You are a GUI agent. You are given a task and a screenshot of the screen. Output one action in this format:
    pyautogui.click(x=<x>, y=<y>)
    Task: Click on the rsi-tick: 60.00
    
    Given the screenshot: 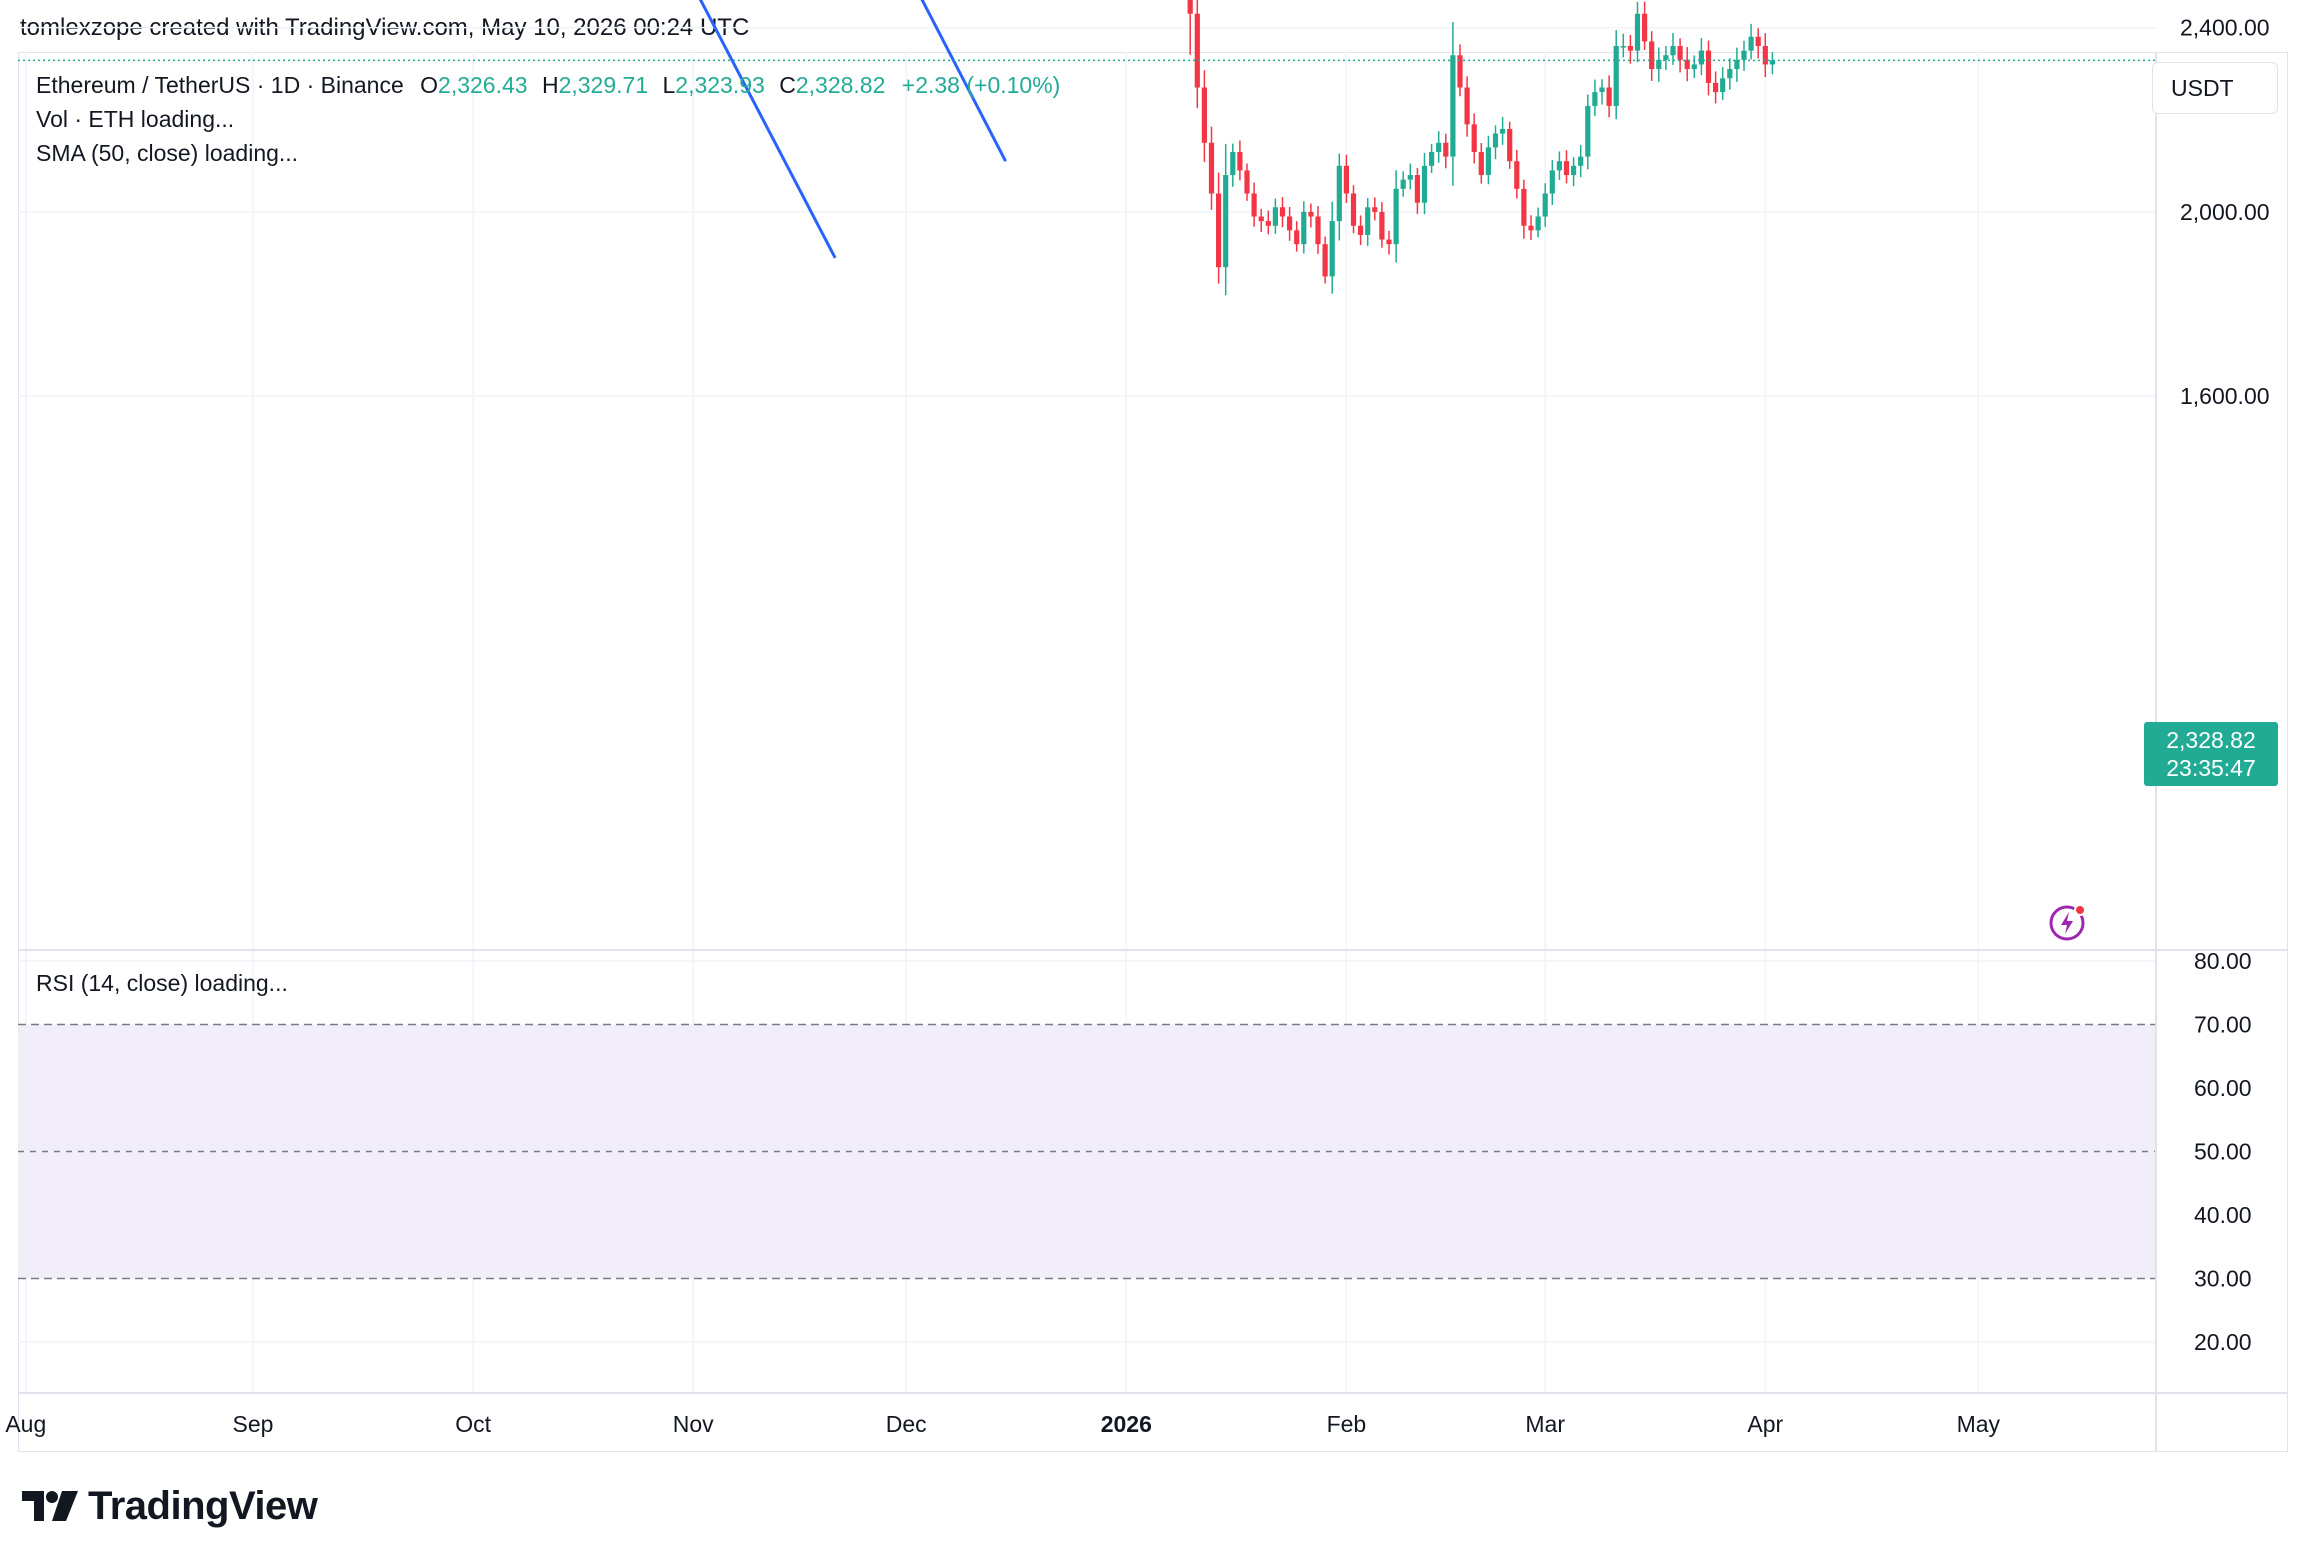 What is the action you would take?
    pyautogui.click(x=2223, y=1088)
    